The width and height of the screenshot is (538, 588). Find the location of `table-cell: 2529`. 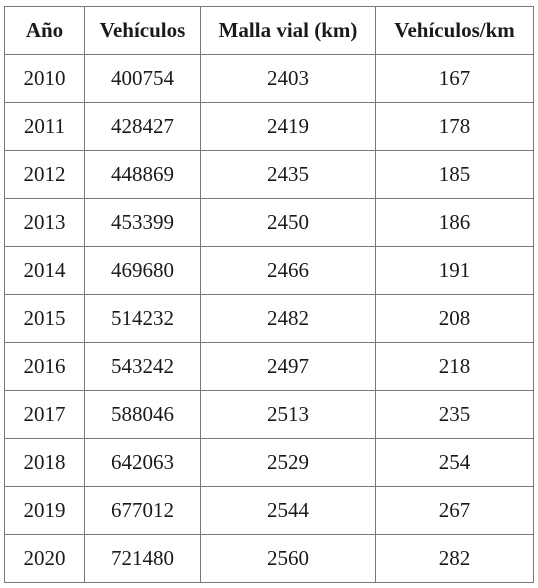

table-cell: 2529 is located at coordinates (288, 462).